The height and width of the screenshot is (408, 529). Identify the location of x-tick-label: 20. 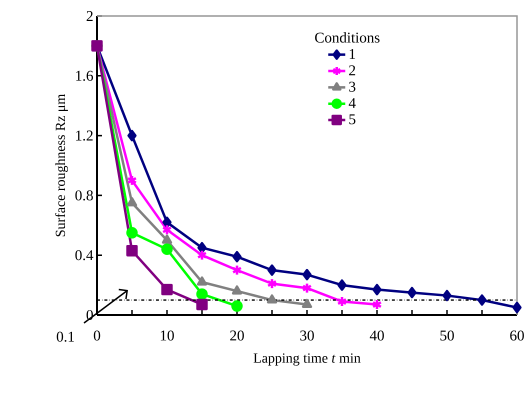
(237, 335).